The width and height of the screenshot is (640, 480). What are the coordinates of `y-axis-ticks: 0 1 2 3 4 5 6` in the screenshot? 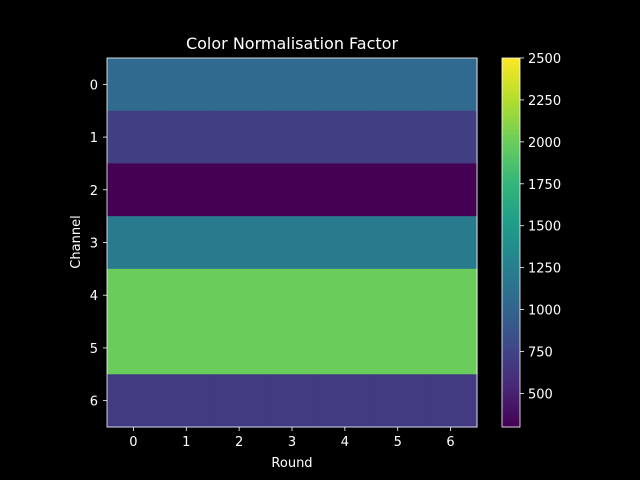 It's located at (98, 244).